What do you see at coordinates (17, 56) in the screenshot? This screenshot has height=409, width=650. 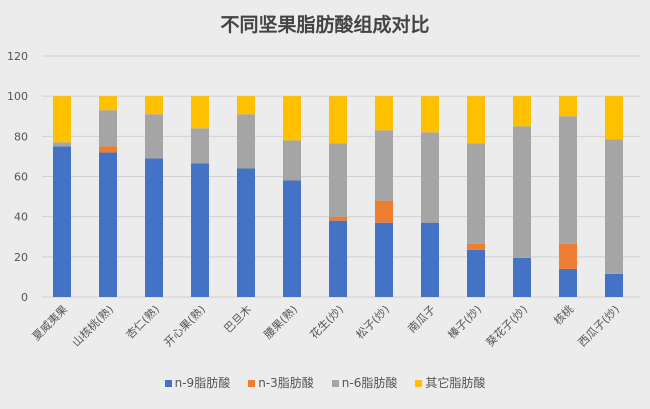 I see `y-tick-label: 120` at bounding box center [17, 56].